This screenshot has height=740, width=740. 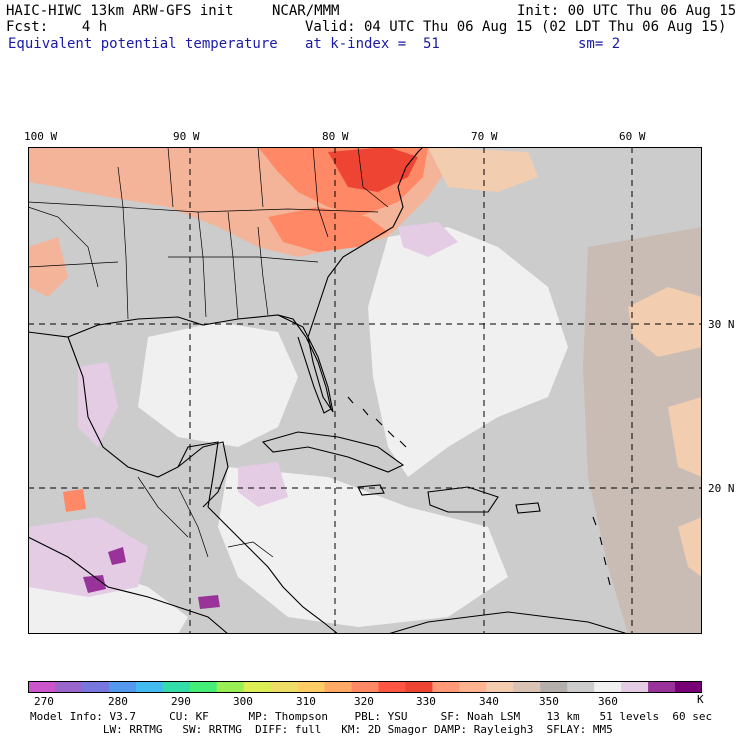 What do you see at coordinates (371, 490) in the screenshot?
I see `jamaica-outline` at bounding box center [371, 490].